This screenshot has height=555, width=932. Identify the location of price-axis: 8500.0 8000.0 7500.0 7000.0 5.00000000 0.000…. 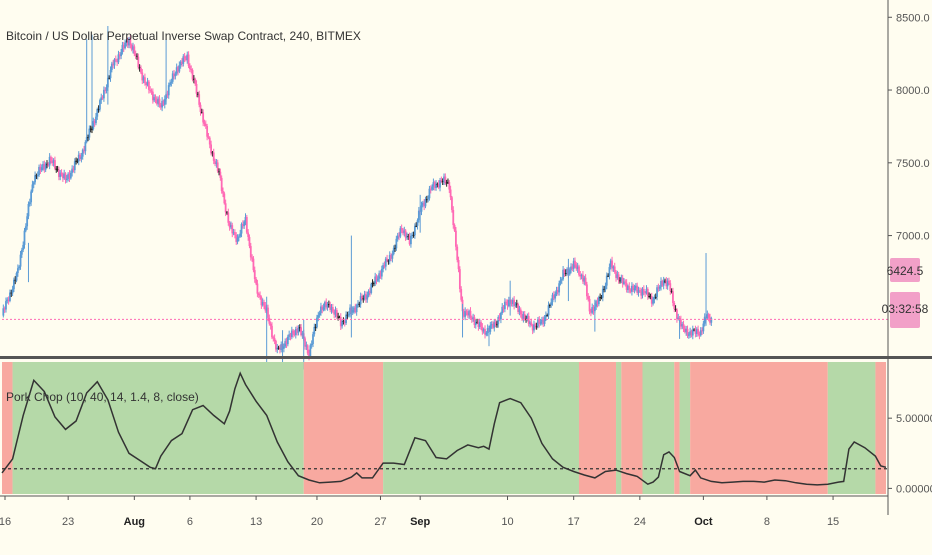
(907, 257).